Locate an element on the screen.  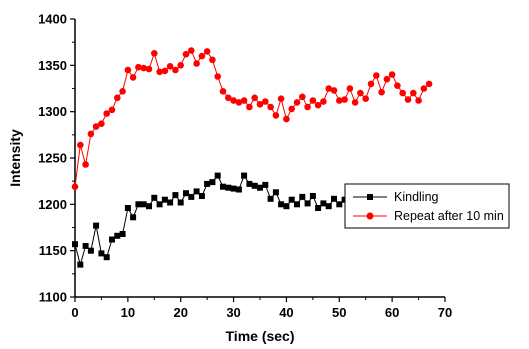
x-tick-label: 0 is located at coordinates (74, 312).